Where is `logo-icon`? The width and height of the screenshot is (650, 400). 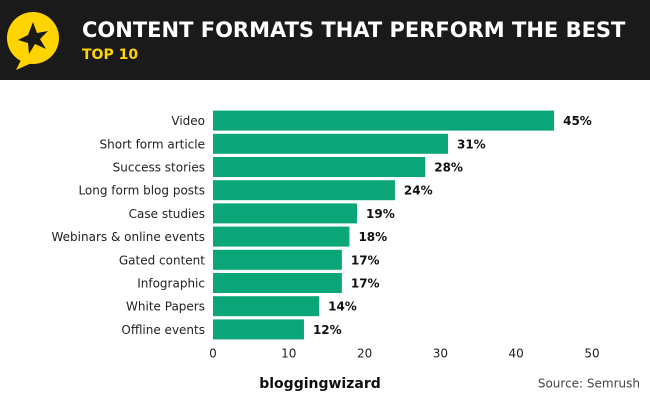
logo-icon is located at coordinates (33, 41).